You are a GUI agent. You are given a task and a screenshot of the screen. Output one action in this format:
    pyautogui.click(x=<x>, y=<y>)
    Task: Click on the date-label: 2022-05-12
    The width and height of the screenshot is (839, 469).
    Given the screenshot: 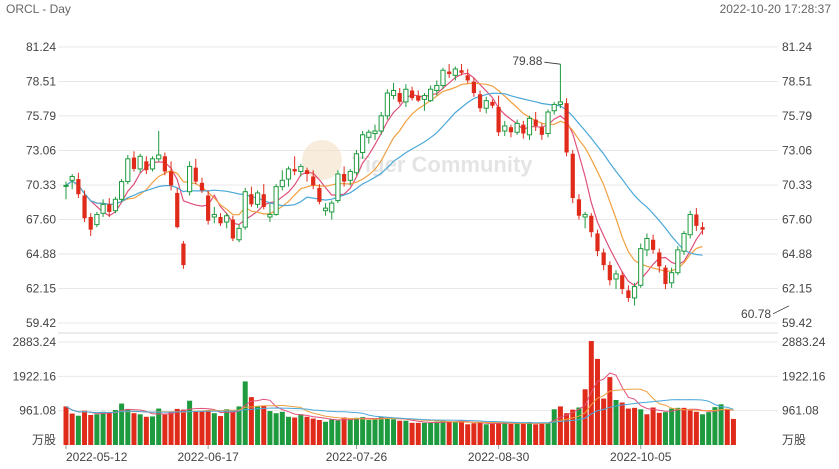 What is the action you would take?
    pyautogui.click(x=97, y=457)
    